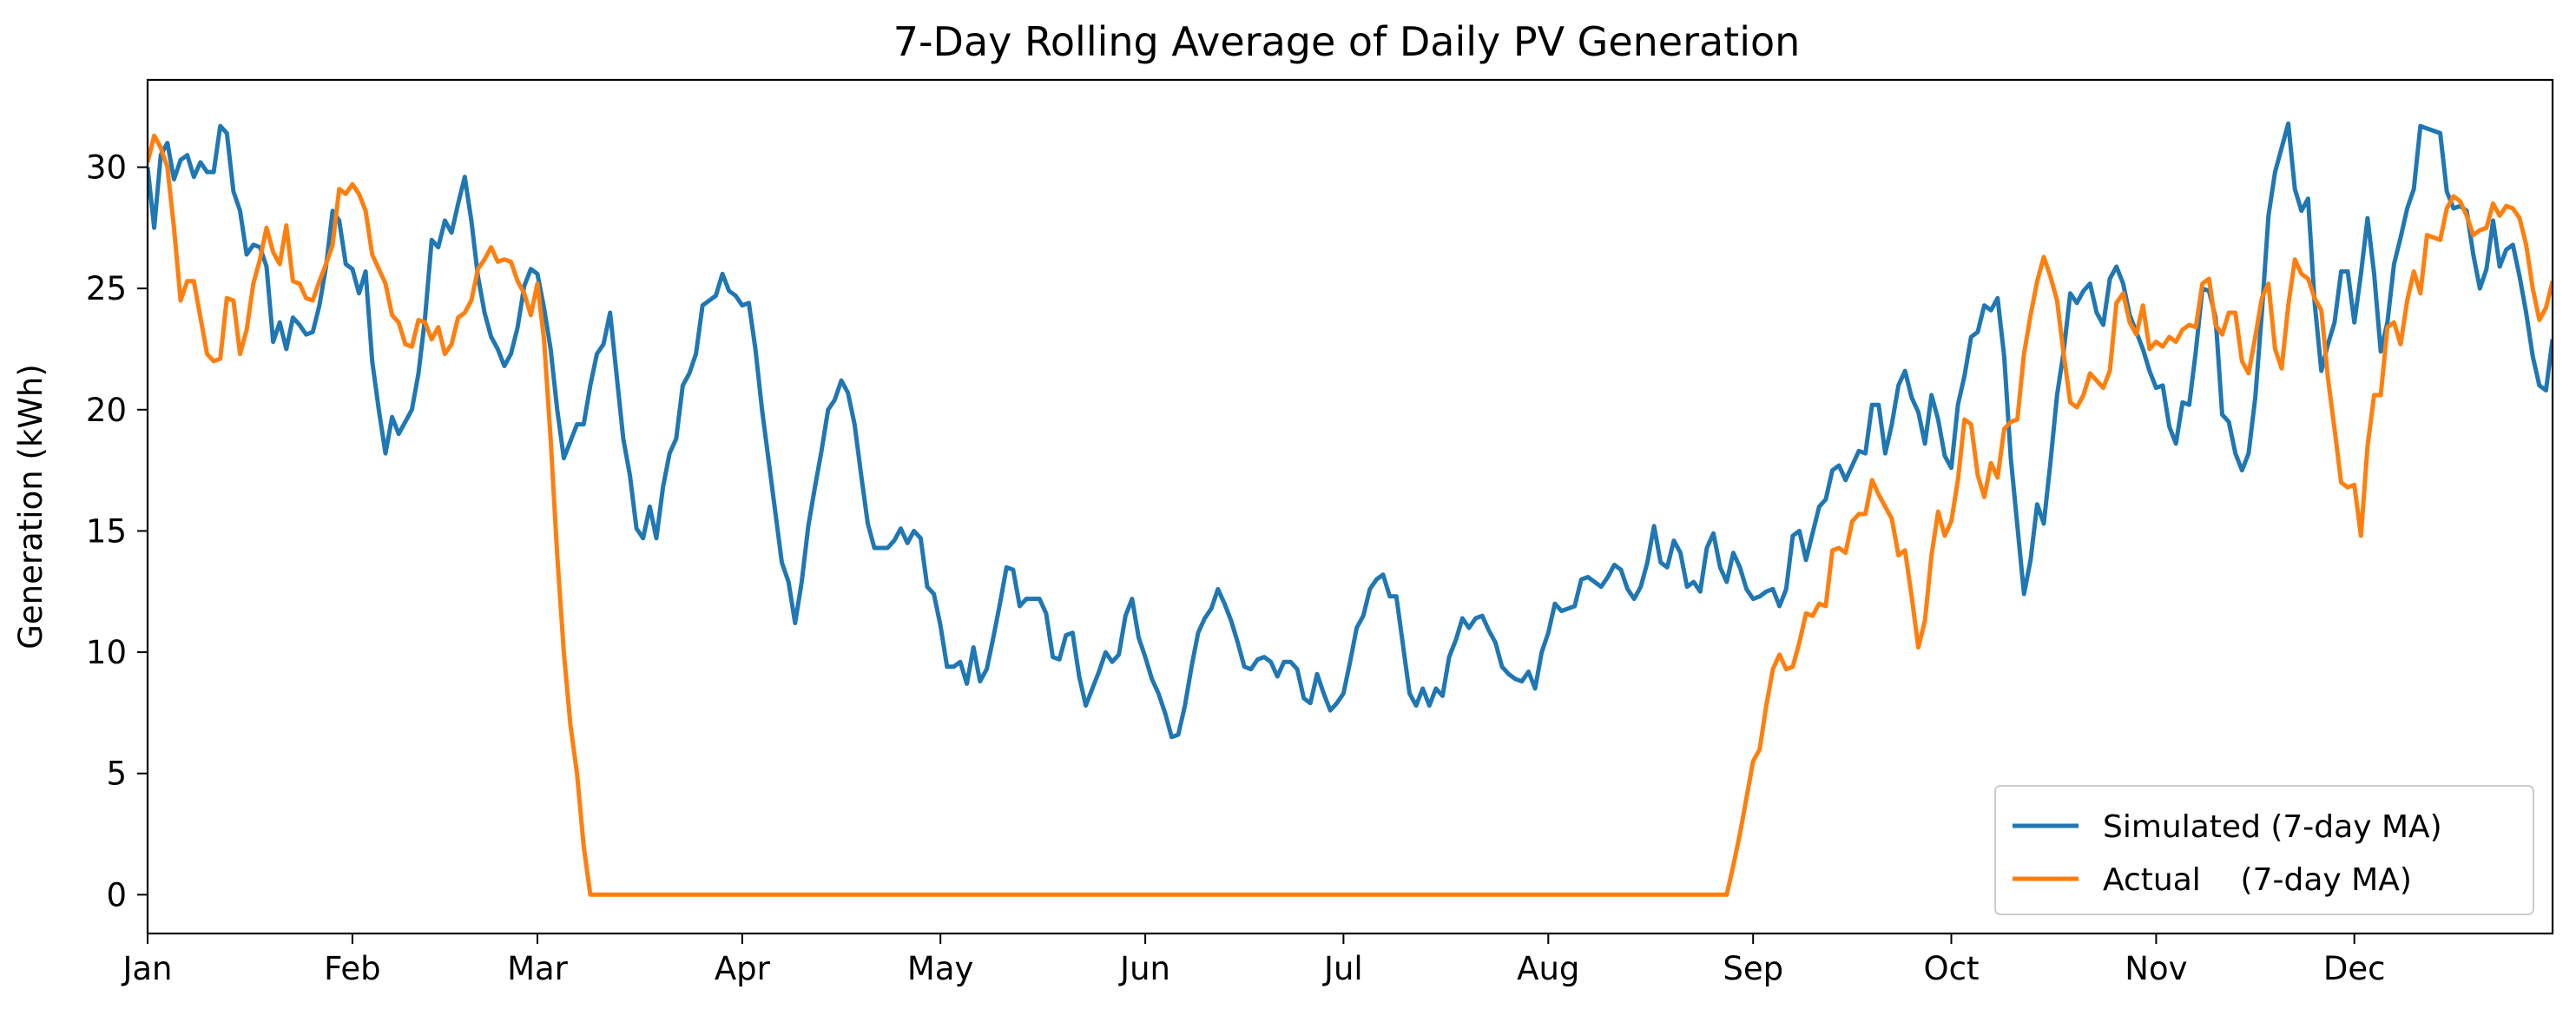 The height and width of the screenshot is (1016, 2576). Describe the element at coordinates (106, 410) in the screenshot. I see `y-tick-label: 20` at that location.